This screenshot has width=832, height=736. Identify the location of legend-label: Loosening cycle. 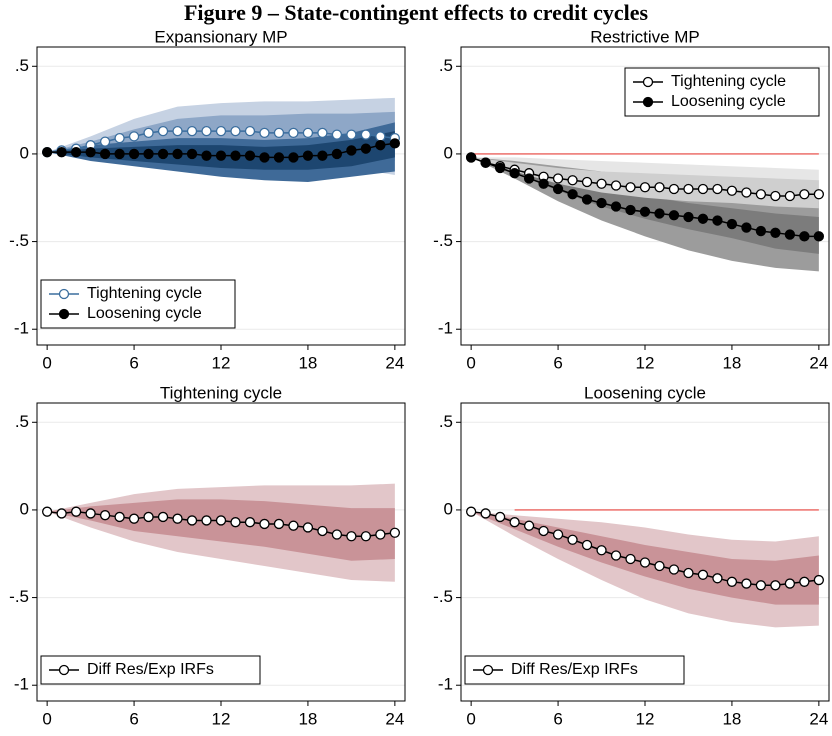
(144, 313).